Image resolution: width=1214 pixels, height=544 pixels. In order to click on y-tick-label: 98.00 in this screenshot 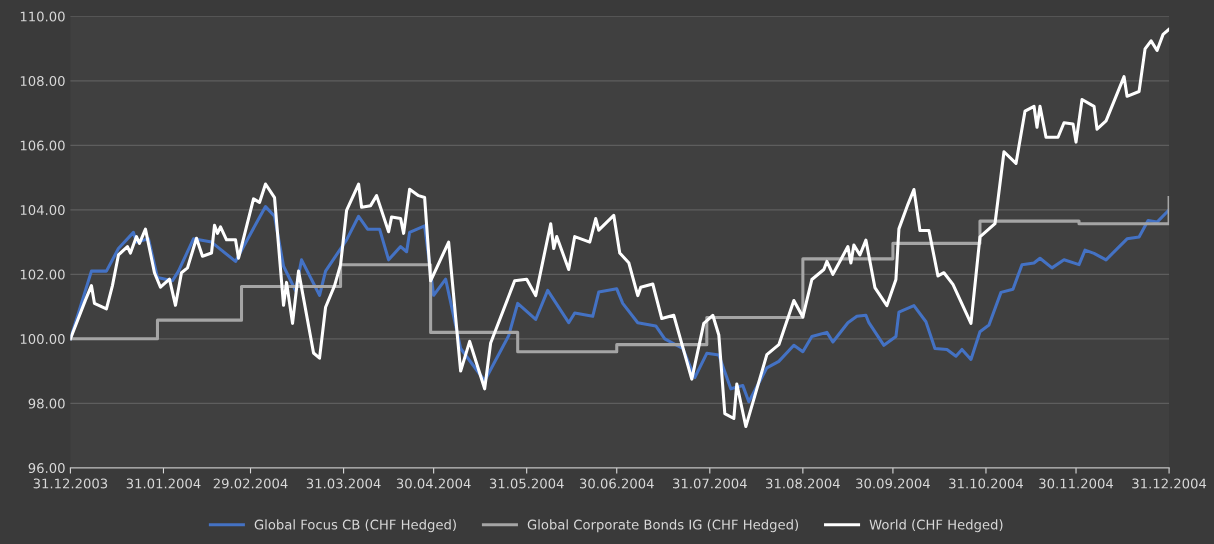, I will do `click(46, 403)`.